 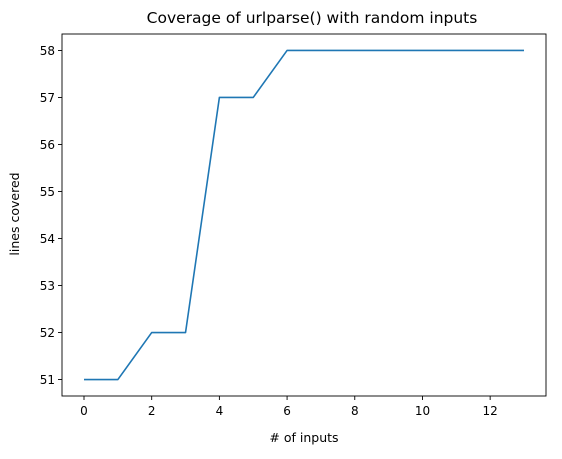 I want to click on x-tick-label: 8, so click(x=355, y=411).